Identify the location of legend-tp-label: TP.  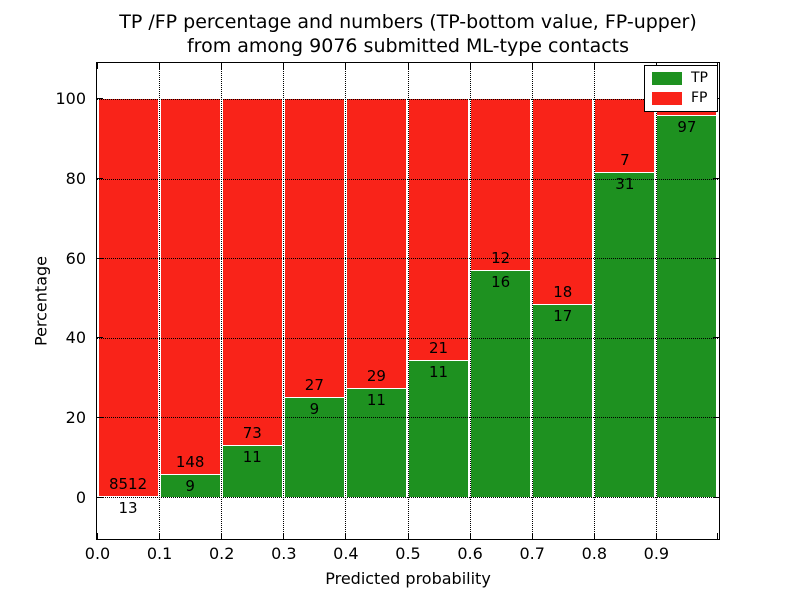
(699, 78).